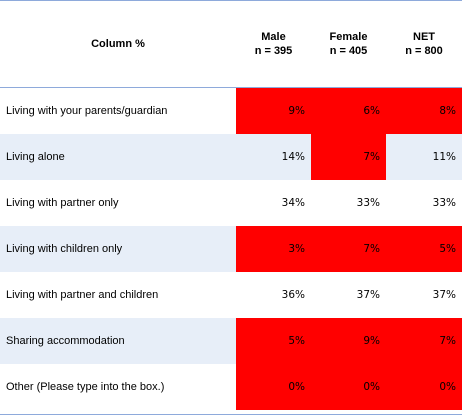 This screenshot has width=464, height=415. What do you see at coordinates (118, 44) in the screenshot?
I see `header-label: Column %` at bounding box center [118, 44].